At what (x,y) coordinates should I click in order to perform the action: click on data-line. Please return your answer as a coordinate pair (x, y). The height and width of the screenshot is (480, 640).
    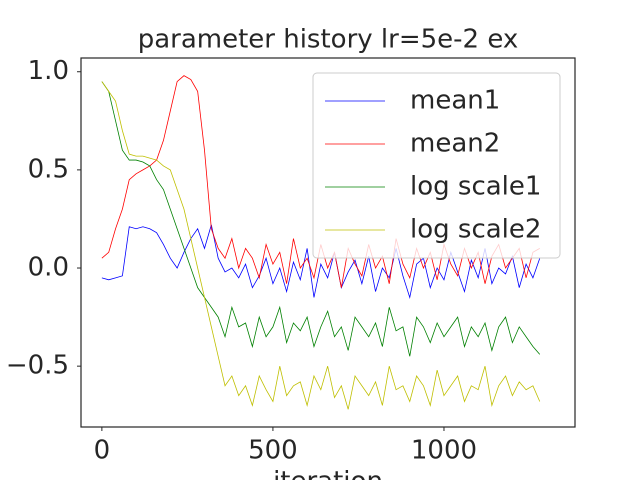
    Looking at the image, I should click on (321, 262).